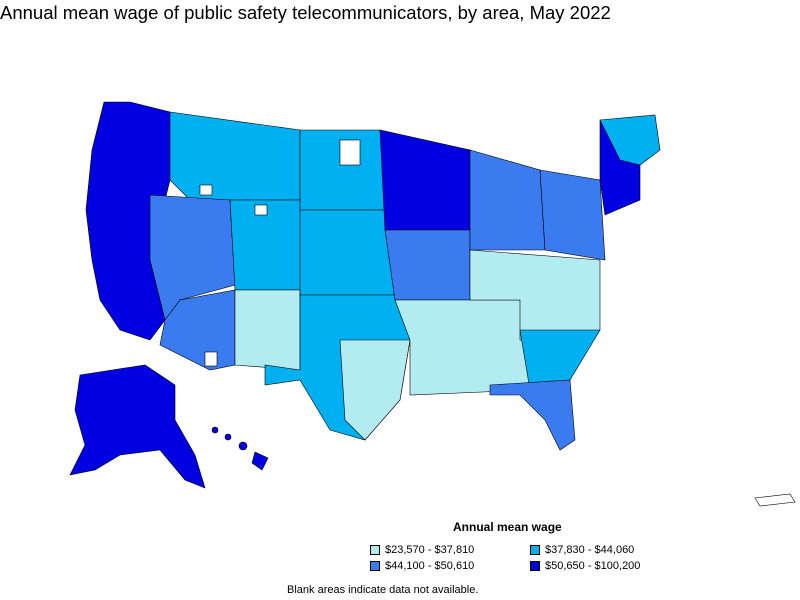  Describe the element at coordinates (267, 330) in the screenshot. I see `region-new-mexico` at that location.